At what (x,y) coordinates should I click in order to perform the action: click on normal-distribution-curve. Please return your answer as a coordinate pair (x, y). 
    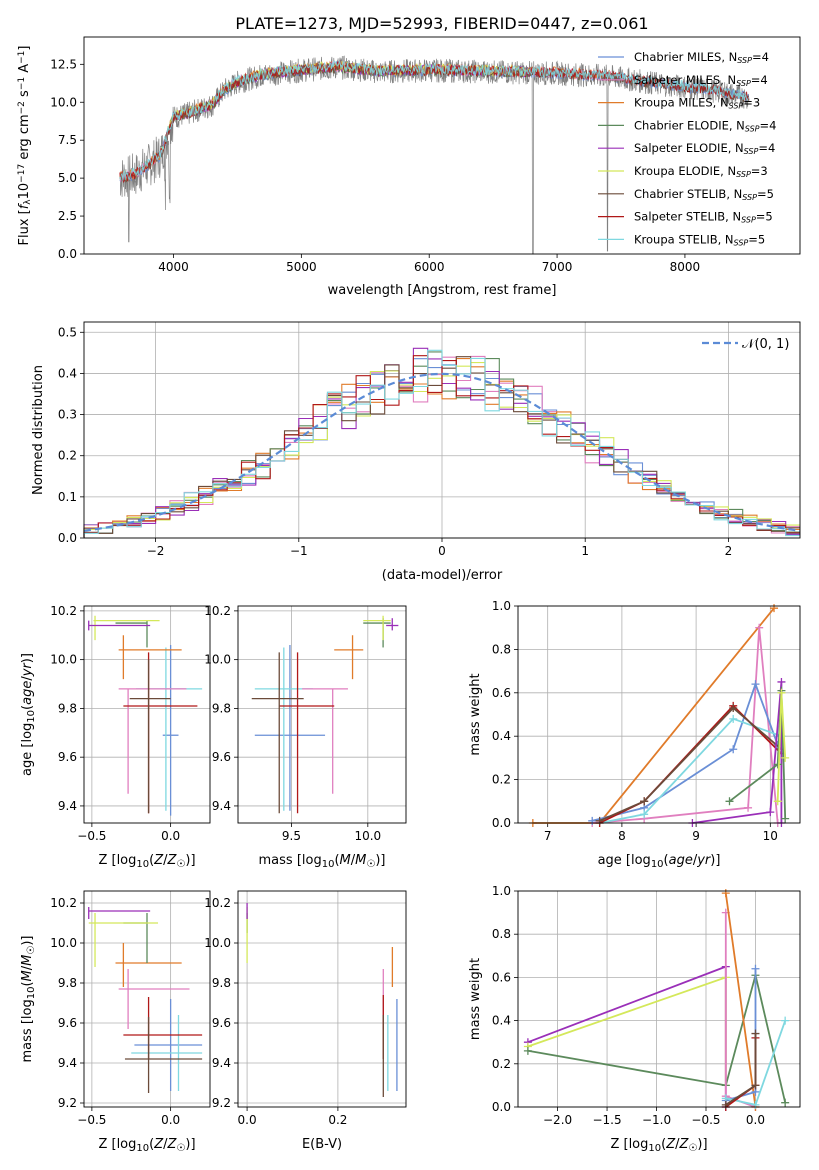
    Looking at the image, I should click on (442, 452).